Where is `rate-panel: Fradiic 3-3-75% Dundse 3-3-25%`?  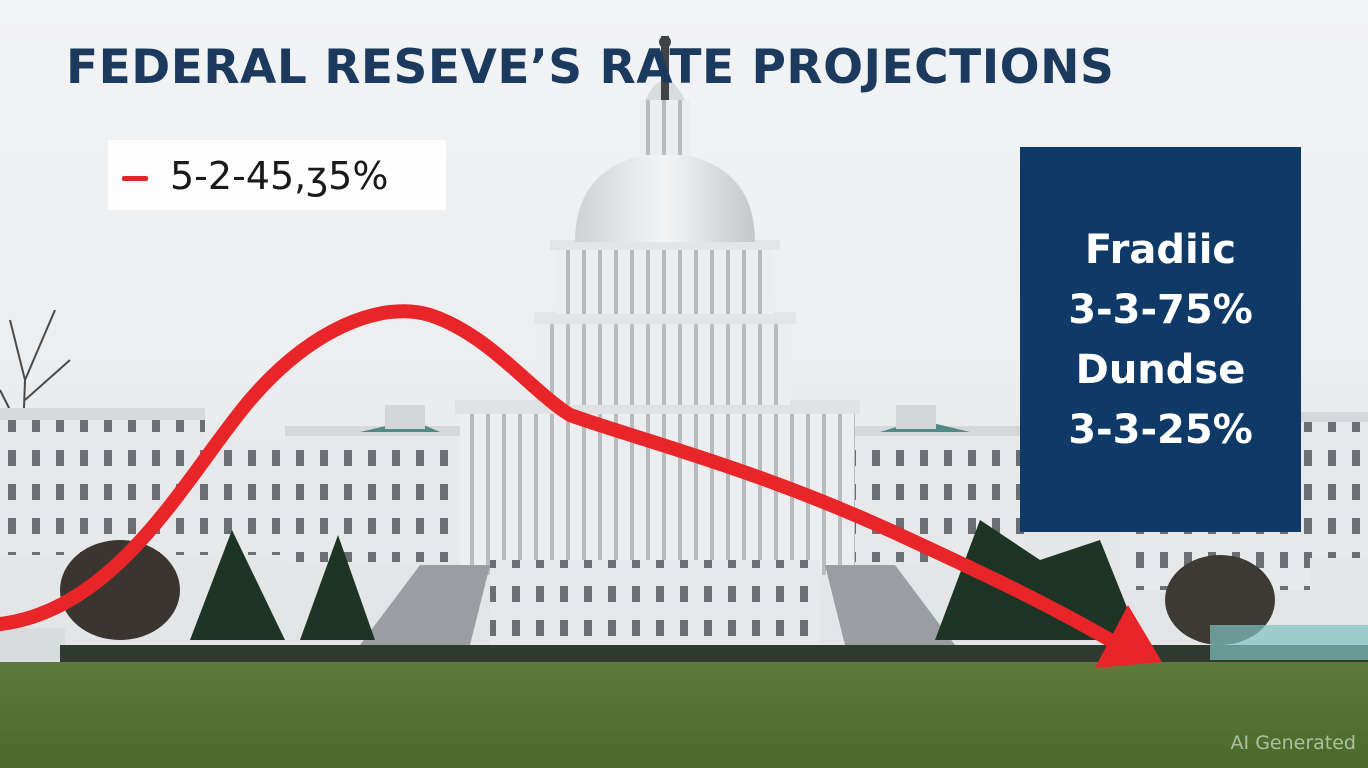 rate-panel: Fradiic 3-3-75% Dundse 3-3-25% is located at coordinates (1160, 339).